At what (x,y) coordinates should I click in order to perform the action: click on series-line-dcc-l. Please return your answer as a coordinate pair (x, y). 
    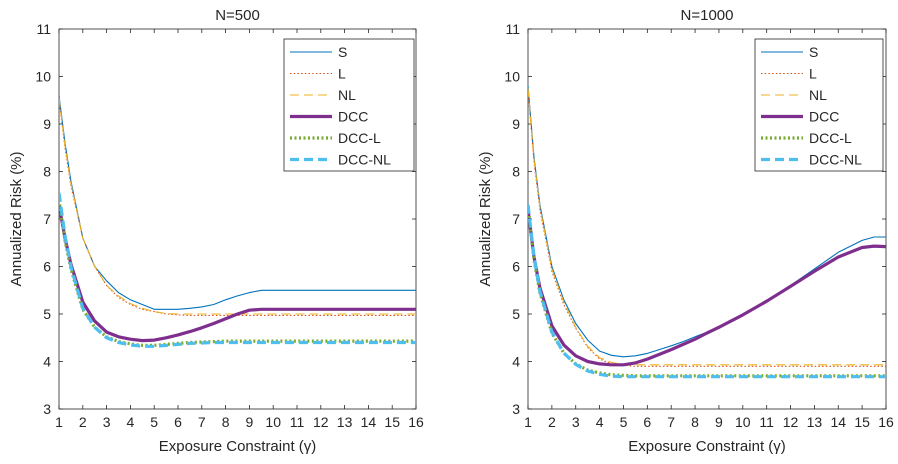
    Looking at the image, I should click on (707, 292).